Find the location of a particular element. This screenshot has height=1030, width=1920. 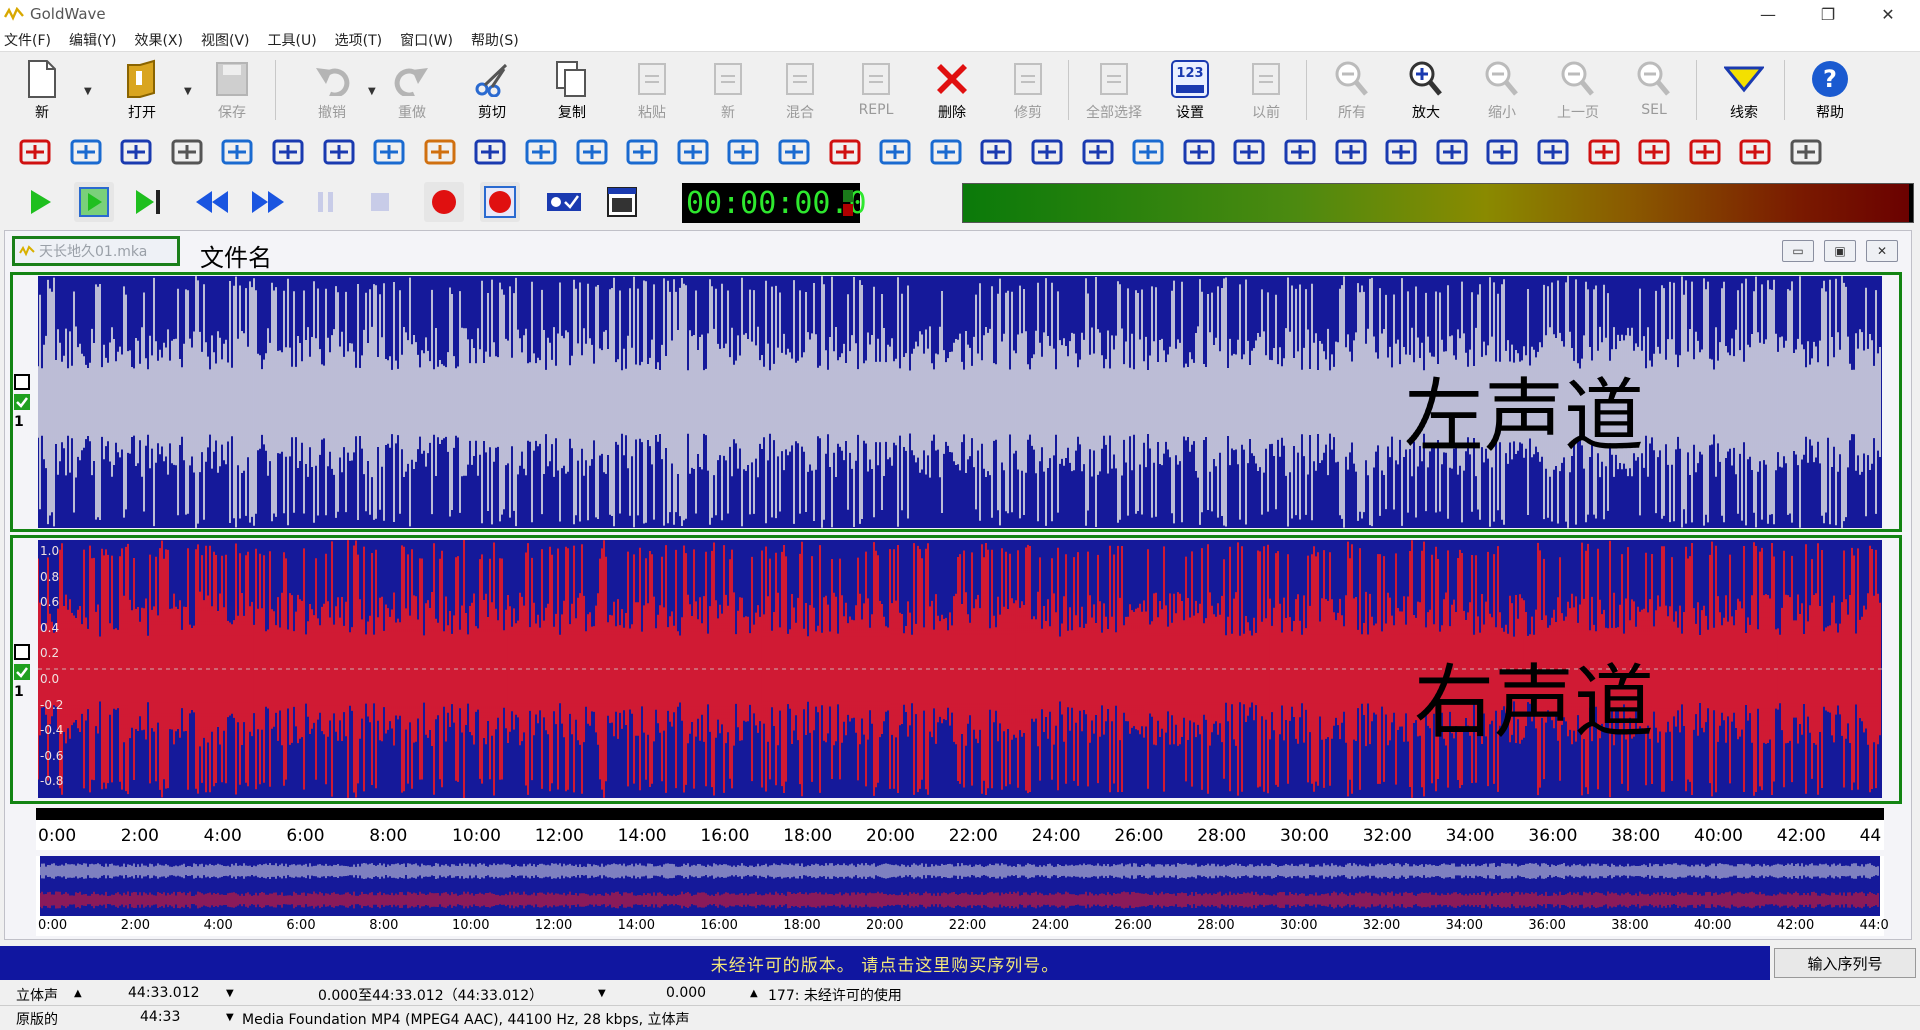

visual-window-button is located at coordinates (622, 202).